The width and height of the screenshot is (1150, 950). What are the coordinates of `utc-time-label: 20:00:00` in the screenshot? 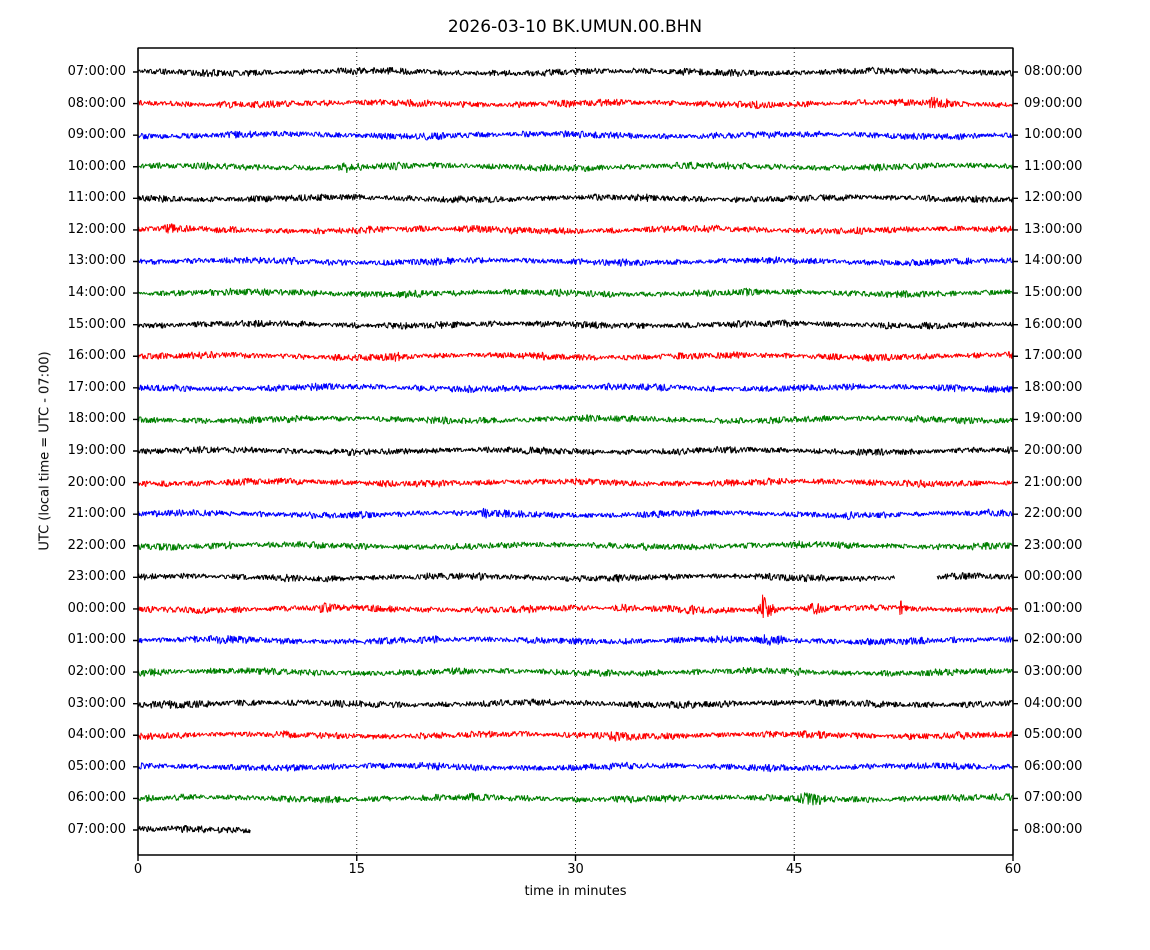 It's located at (96, 482).